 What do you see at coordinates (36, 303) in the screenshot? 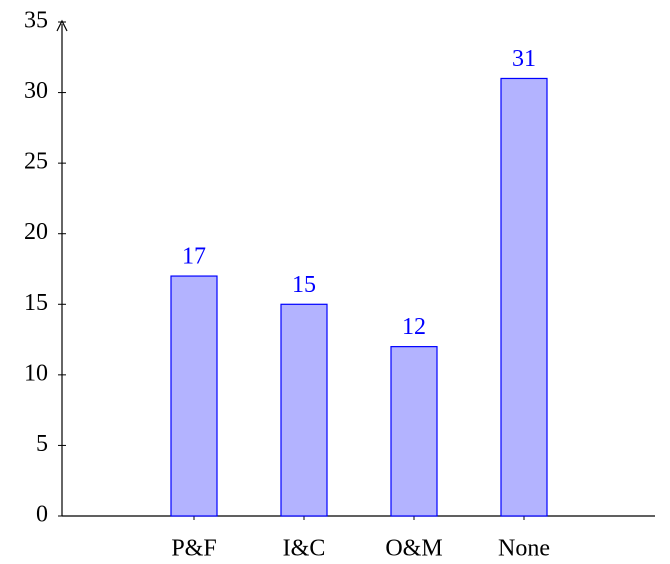
I see `y-tick-label: 15` at bounding box center [36, 303].